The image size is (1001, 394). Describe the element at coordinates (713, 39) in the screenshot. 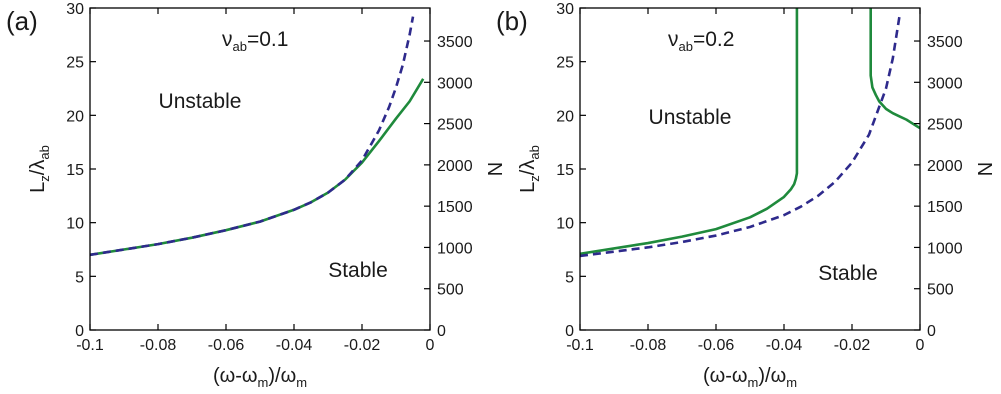

I see `nu-annotation-part: =0.2` at that location.